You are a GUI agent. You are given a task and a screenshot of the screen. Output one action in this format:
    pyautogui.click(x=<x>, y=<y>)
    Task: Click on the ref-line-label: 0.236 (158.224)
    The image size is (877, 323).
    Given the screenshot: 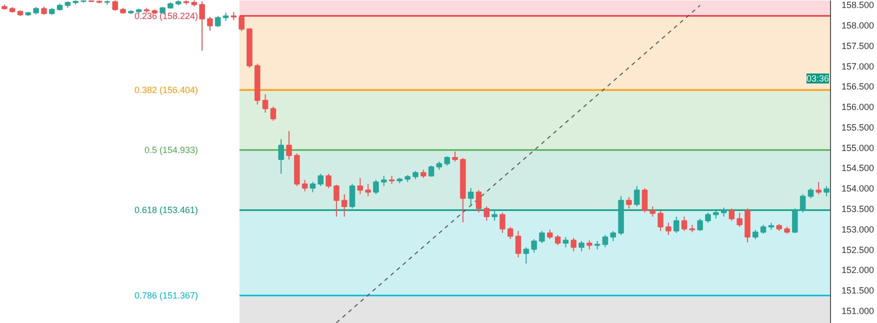 What is the action you would take?
    pyautogui.click(x=166, y=15)
    